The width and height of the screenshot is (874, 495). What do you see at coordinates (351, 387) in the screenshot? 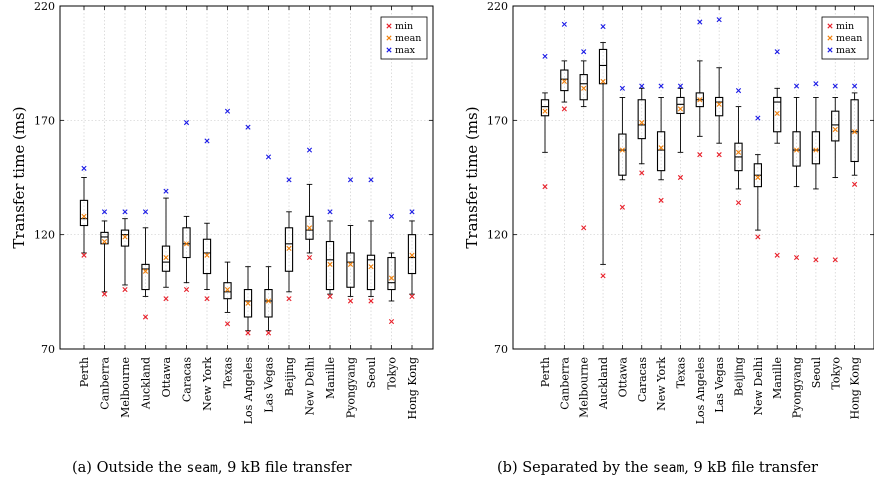
I see `x-tick-label: Pyongyang` at bounding box center [351, 387].